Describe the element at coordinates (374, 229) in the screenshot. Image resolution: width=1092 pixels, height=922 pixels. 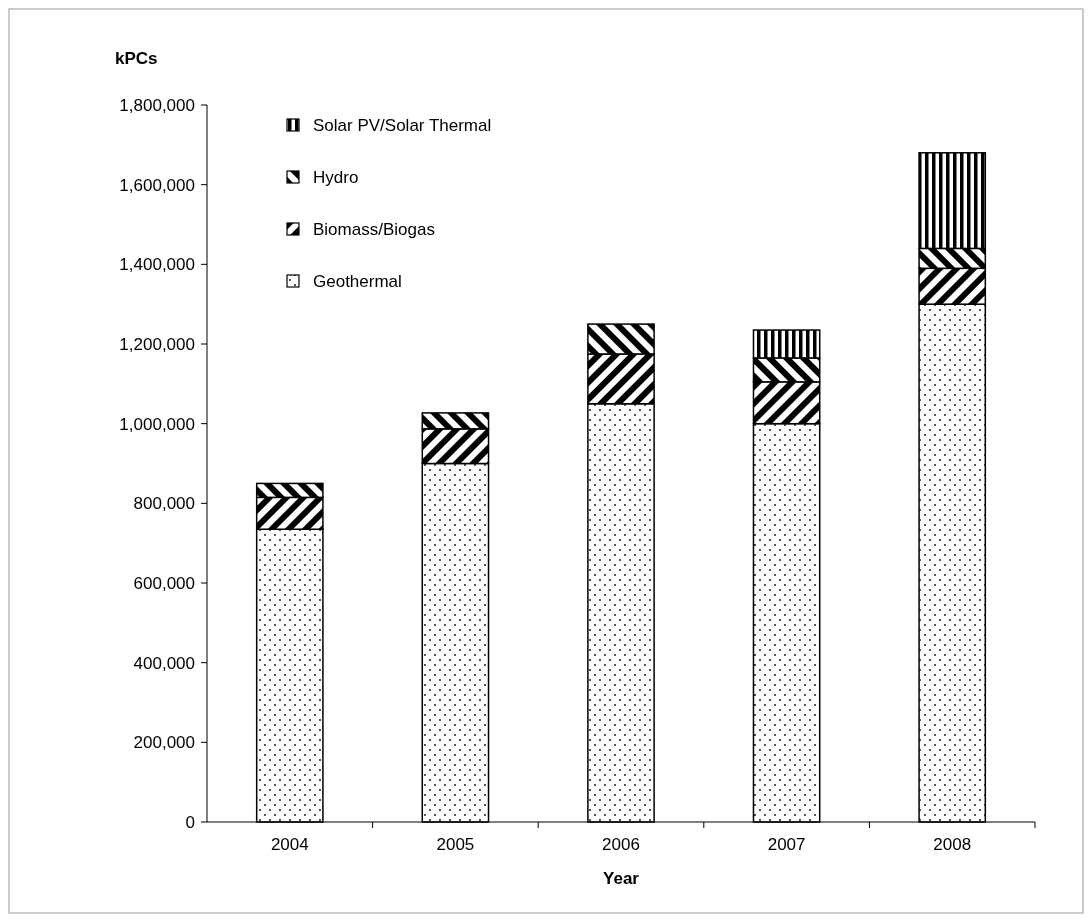
I see `legend-label: Biomass/Biogas` at that location.